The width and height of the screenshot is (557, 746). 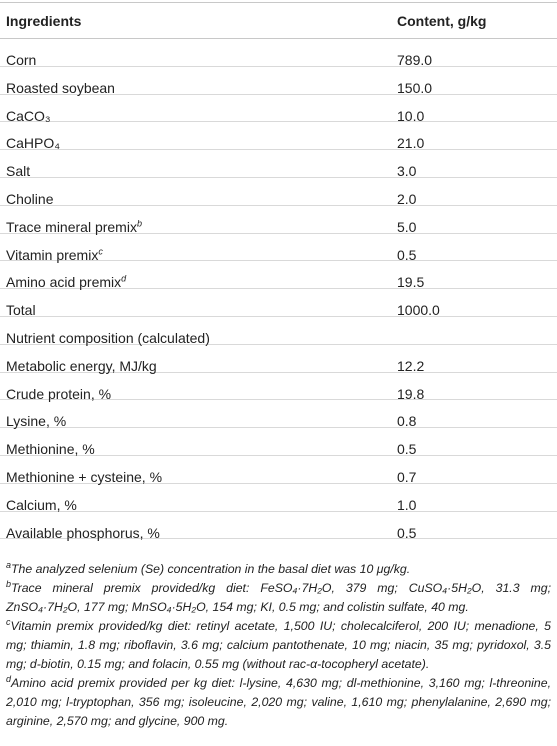 What do you see at coordinates (407, 477) in the screenshot?
I see `row-value: 0.7` at bounding box center [407, 477].